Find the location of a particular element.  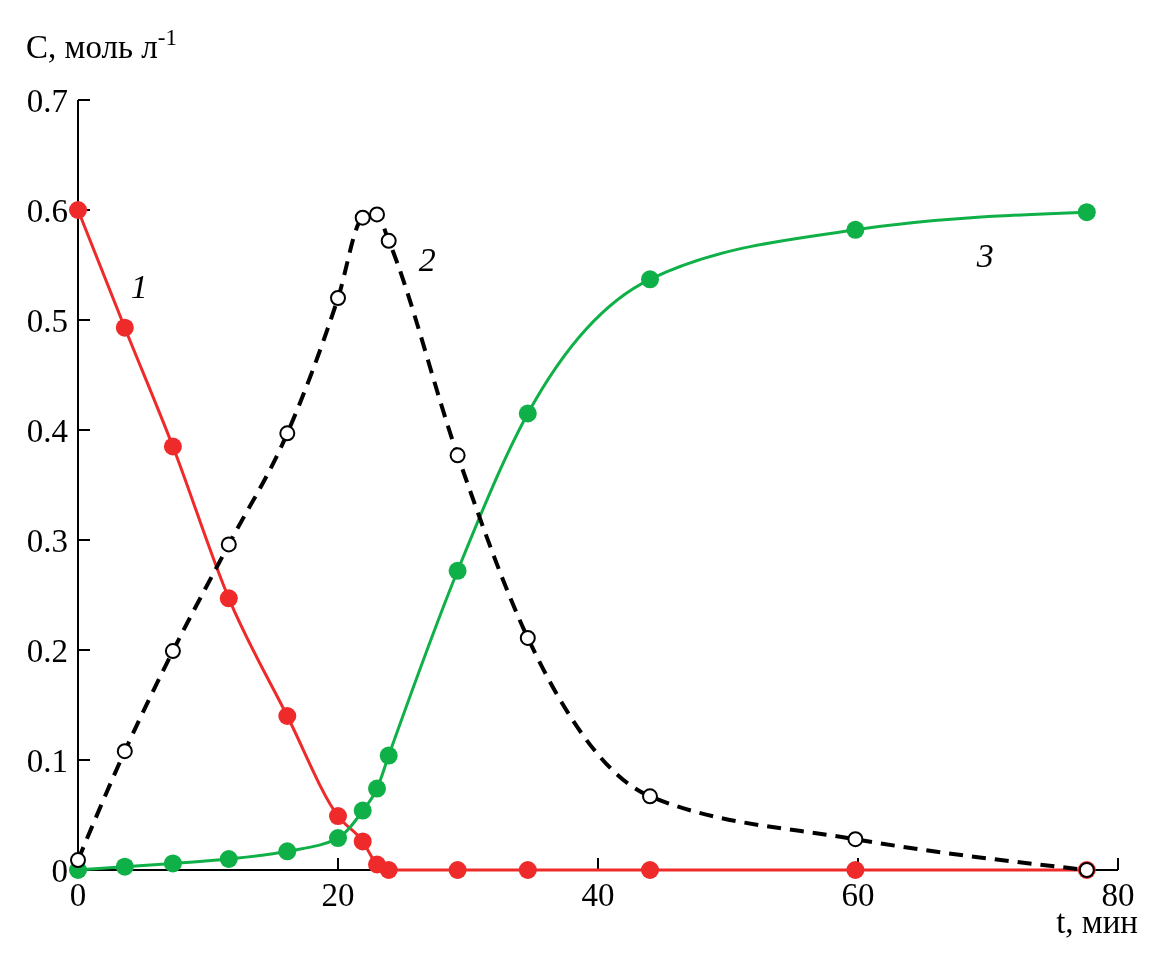

y-tick-label: 0.6 is located at coordinates (47, 210).